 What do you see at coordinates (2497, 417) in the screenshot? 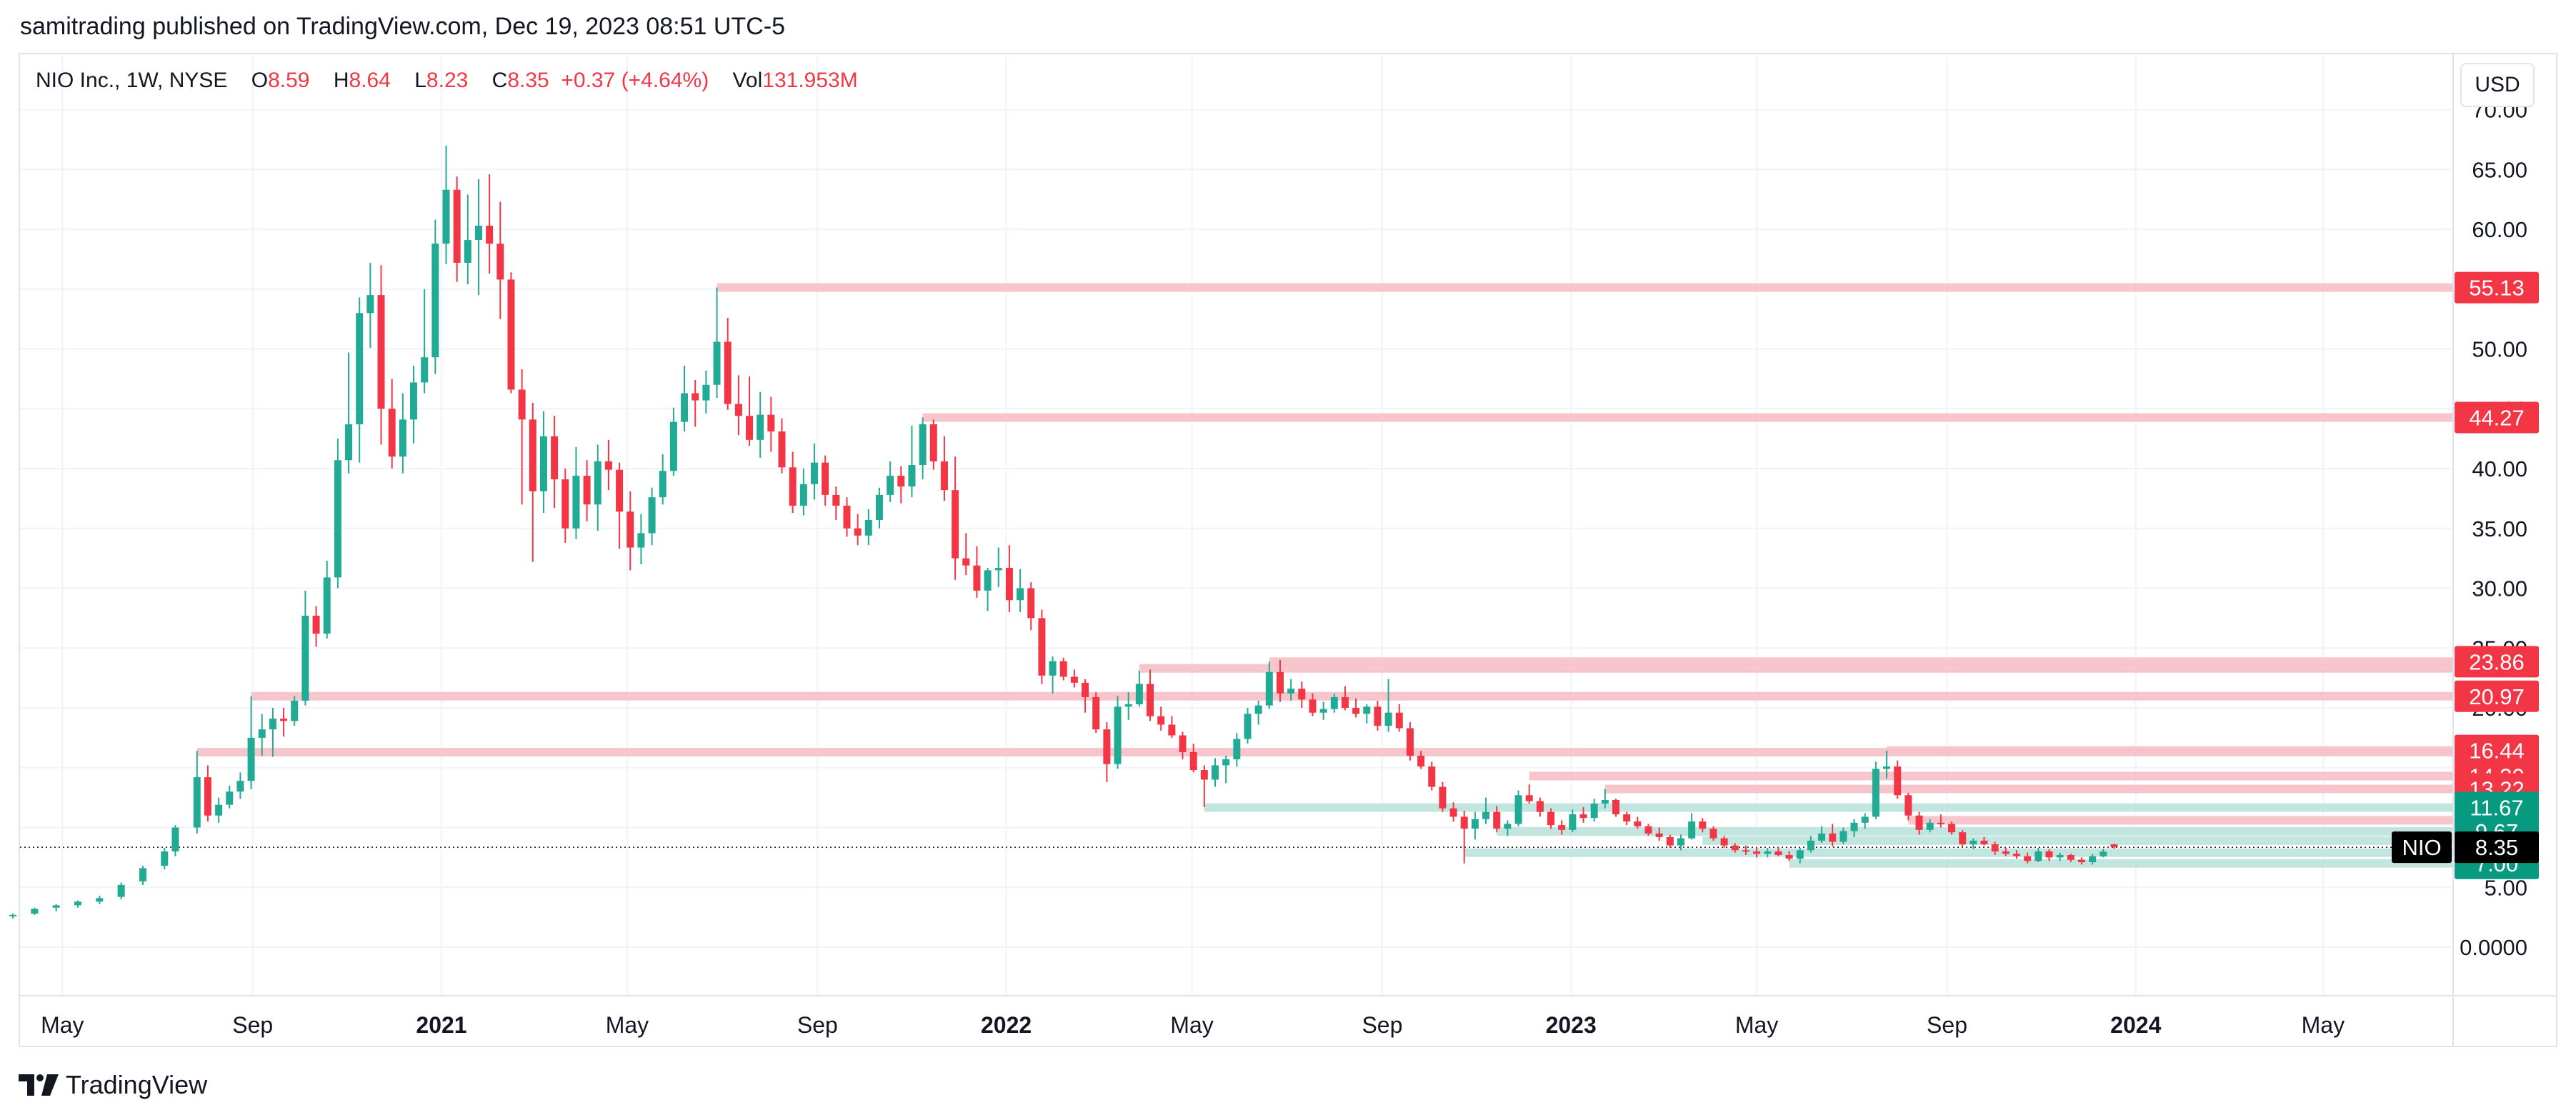
I see `zone-price-label: 44.27` at bounding box center [2497, 417].